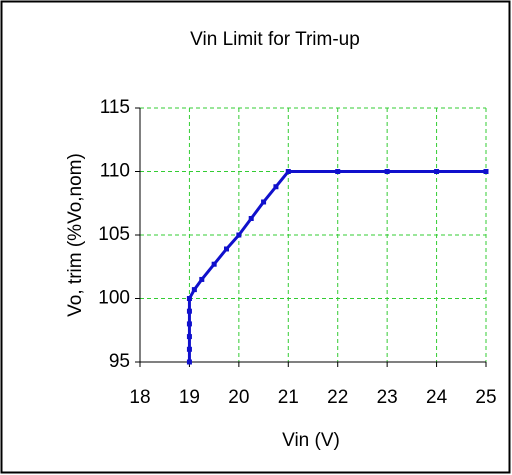 Image resolution: width=512 pixels, height=475 pixels. I want to click on x-tick-label: 19, so click(189, 397).